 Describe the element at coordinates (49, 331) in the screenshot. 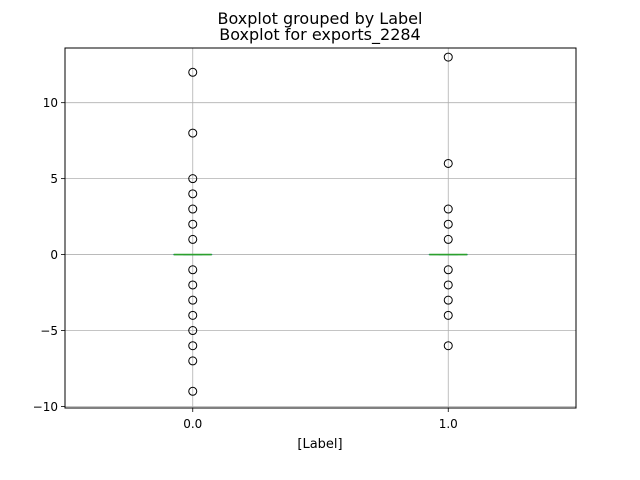

I see `y-tick-label: −5` at that location.